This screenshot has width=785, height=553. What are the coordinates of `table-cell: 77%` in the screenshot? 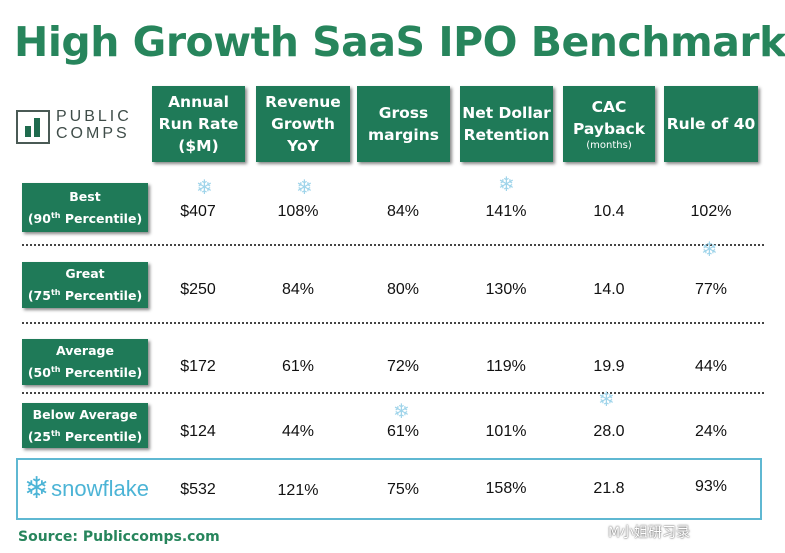 It's located at (711, 289).